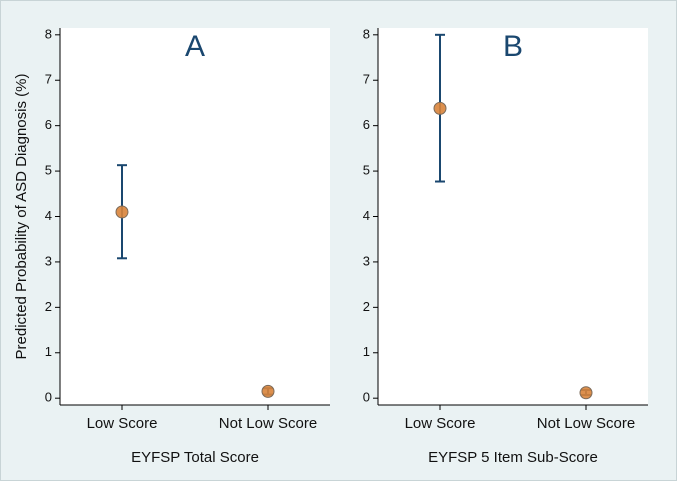 This screenshot has height=481, width=677. I want to click on panel-title: A, so click(195, 46).